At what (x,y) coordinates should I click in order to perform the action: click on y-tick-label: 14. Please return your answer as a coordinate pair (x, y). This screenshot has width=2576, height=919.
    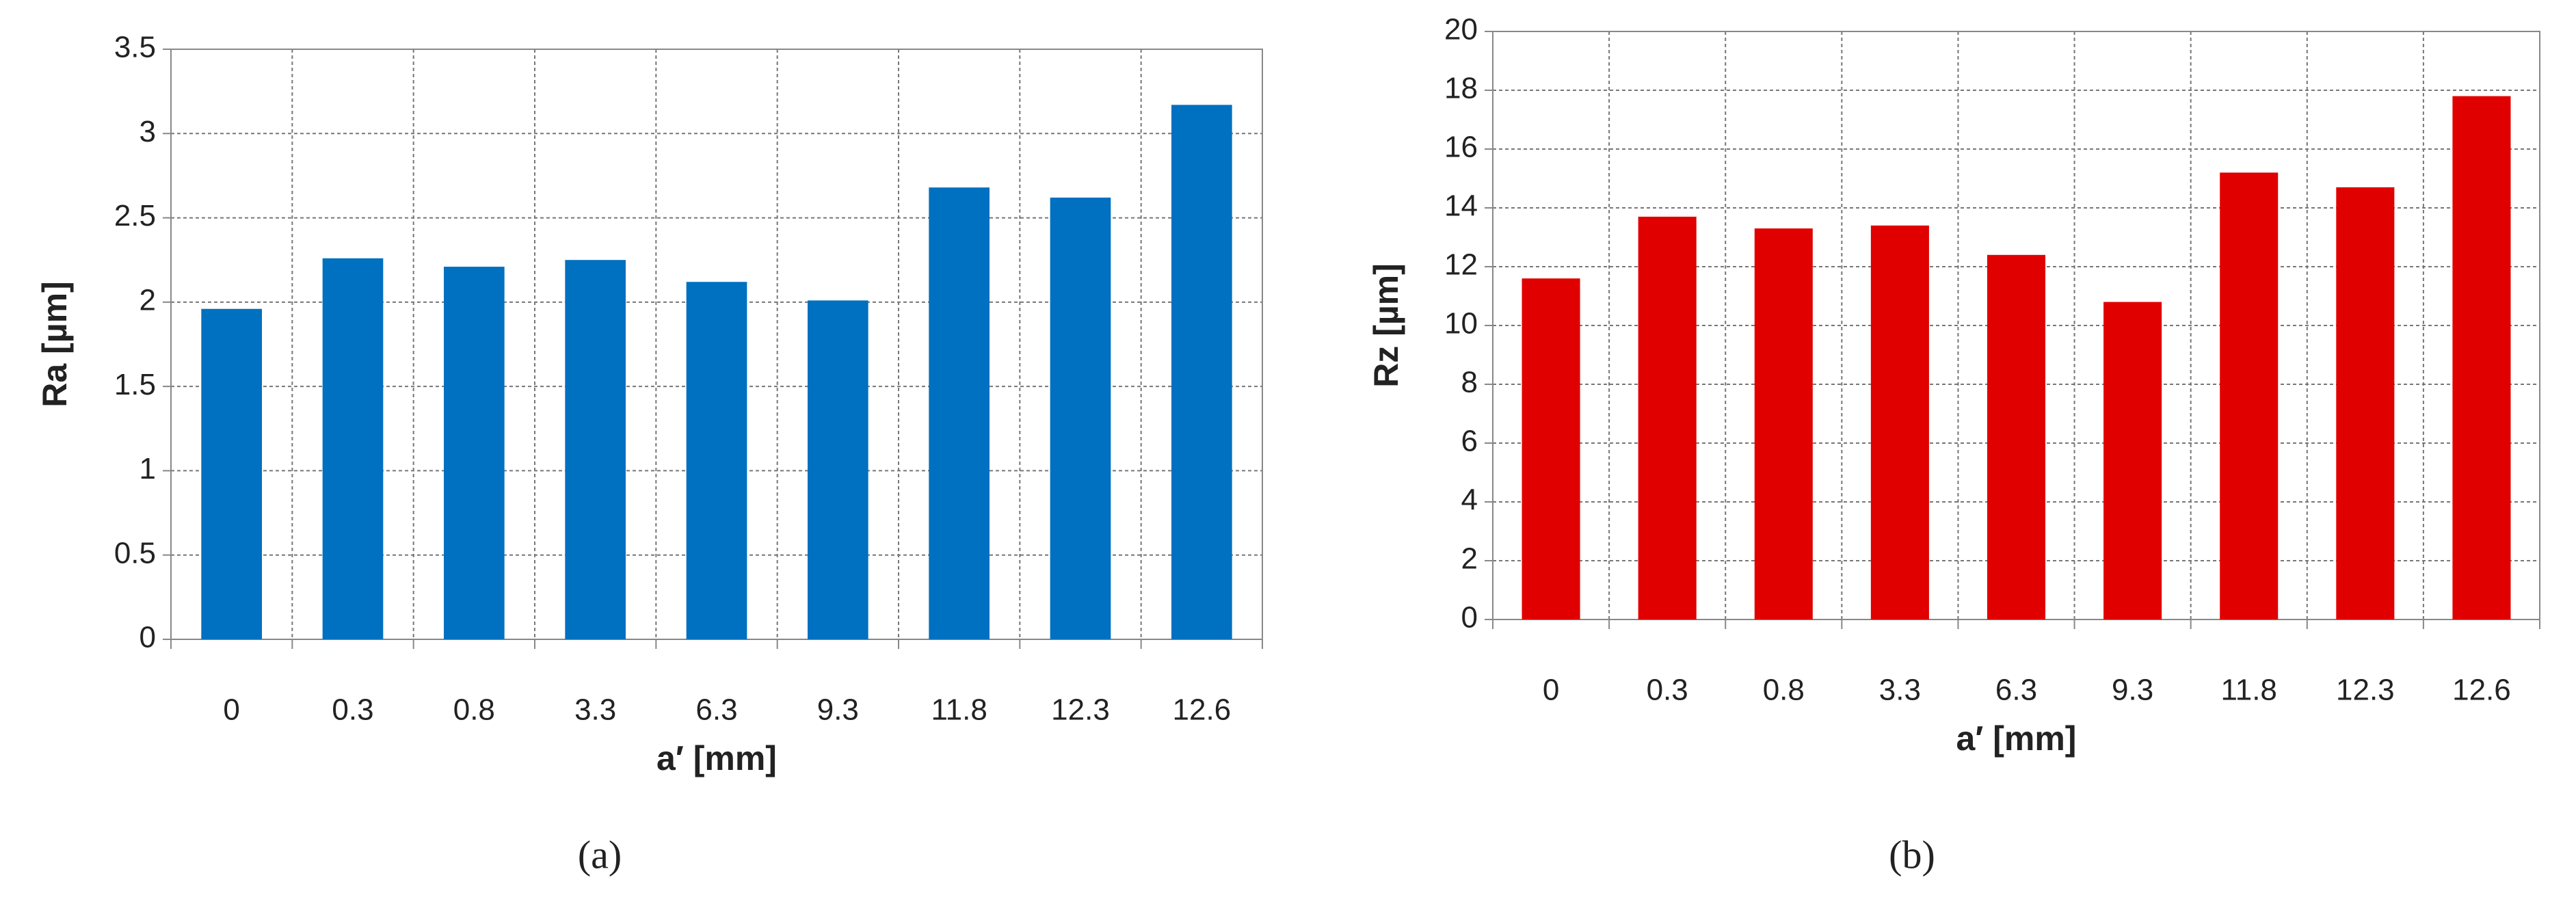
    Looking at the image, I should click on (1461, 206).